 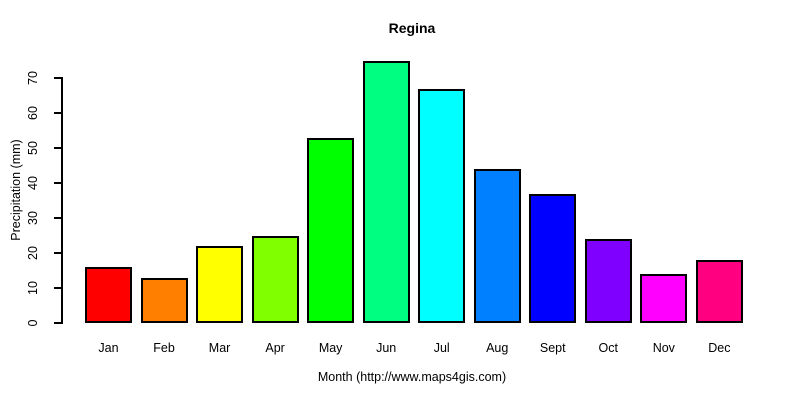 What do you see at coordinates (553, 258) in the screenshot?
I see `bar-sept` at bounding box center [553, 258].